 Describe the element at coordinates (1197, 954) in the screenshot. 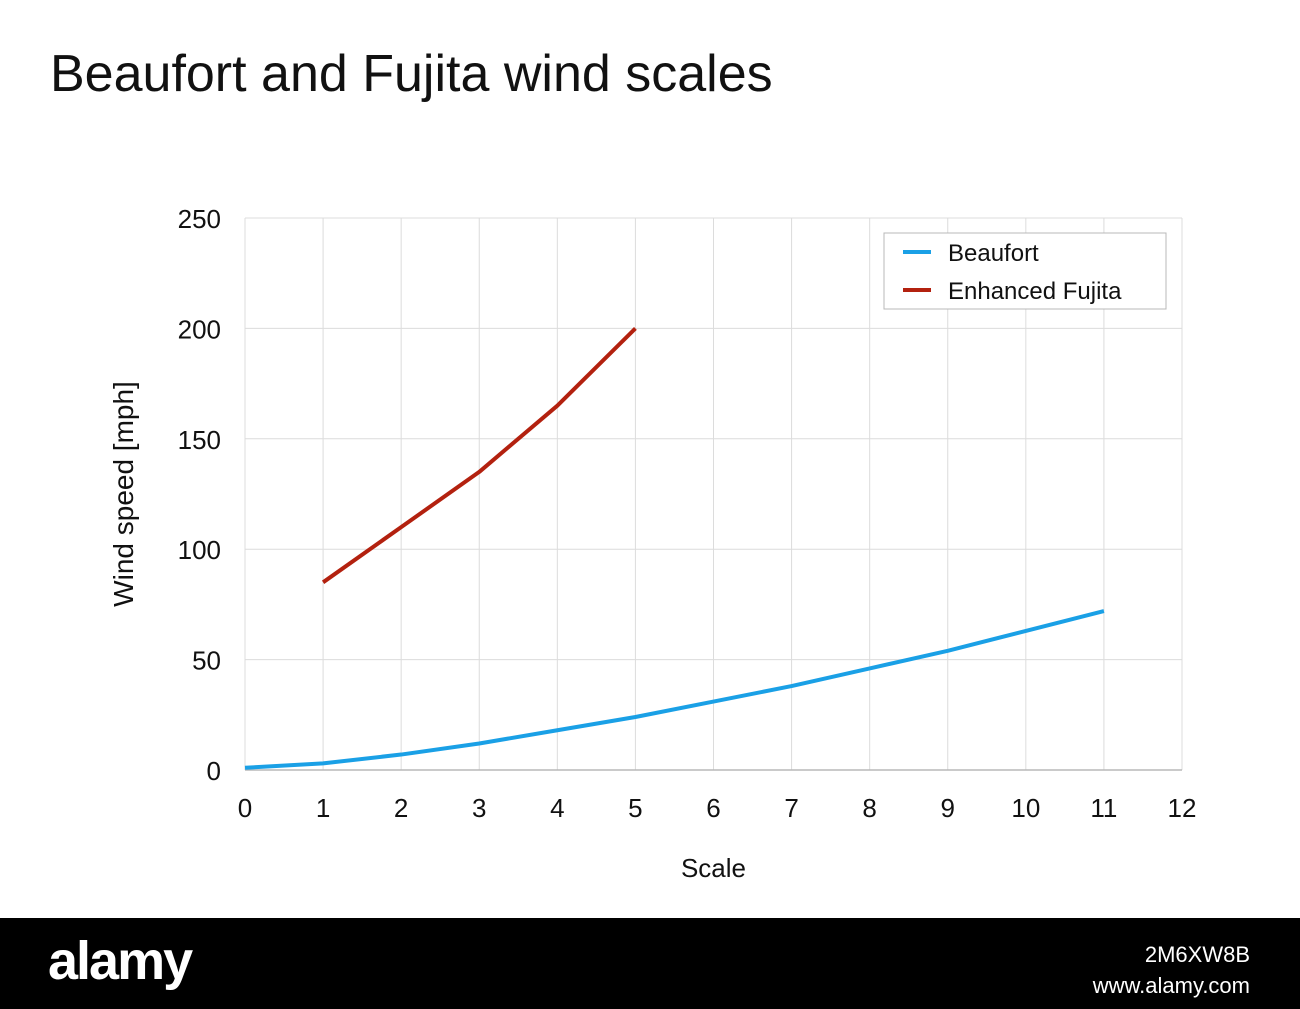

I see `footer-image-id: 2M6XW8B` at that location.